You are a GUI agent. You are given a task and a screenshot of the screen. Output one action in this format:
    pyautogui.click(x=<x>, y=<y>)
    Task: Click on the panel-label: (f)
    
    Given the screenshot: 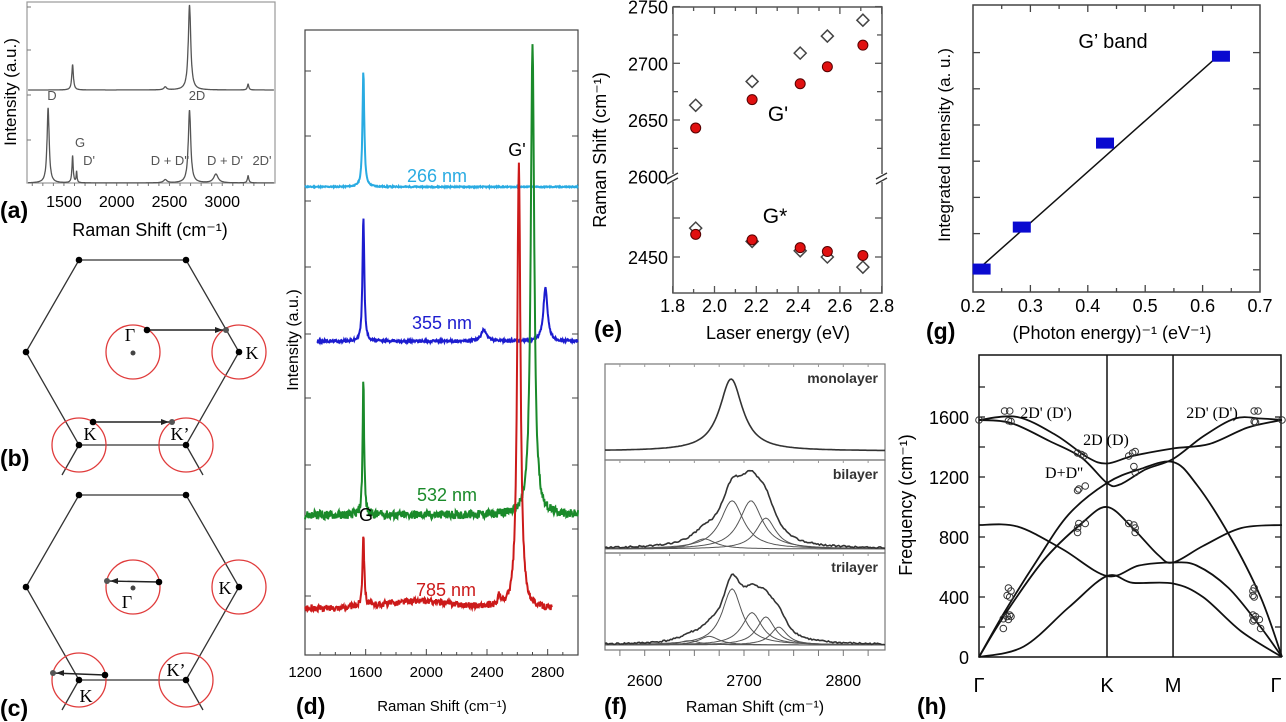 What is the action you would take?
    pyautogui.click(x=615, y=706)
    